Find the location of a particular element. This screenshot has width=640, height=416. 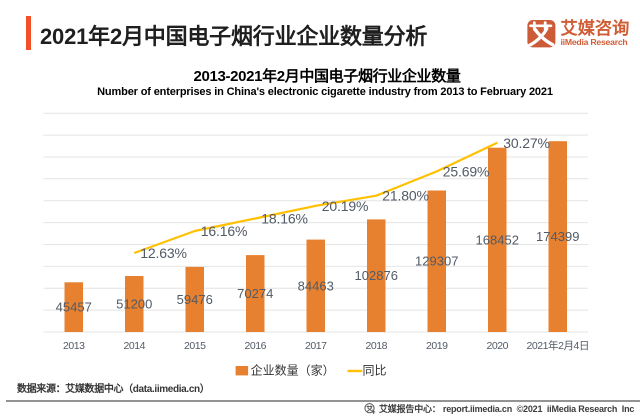

svg-text: 2018 is located at coordinates (376, 346).